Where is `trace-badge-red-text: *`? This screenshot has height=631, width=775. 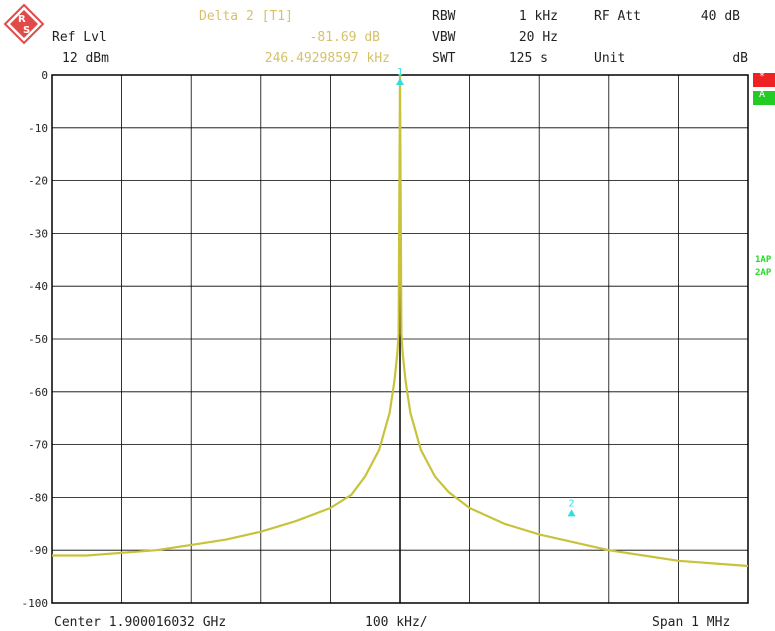
trace-badge-red-text: * is located at coordinates (762, 76).